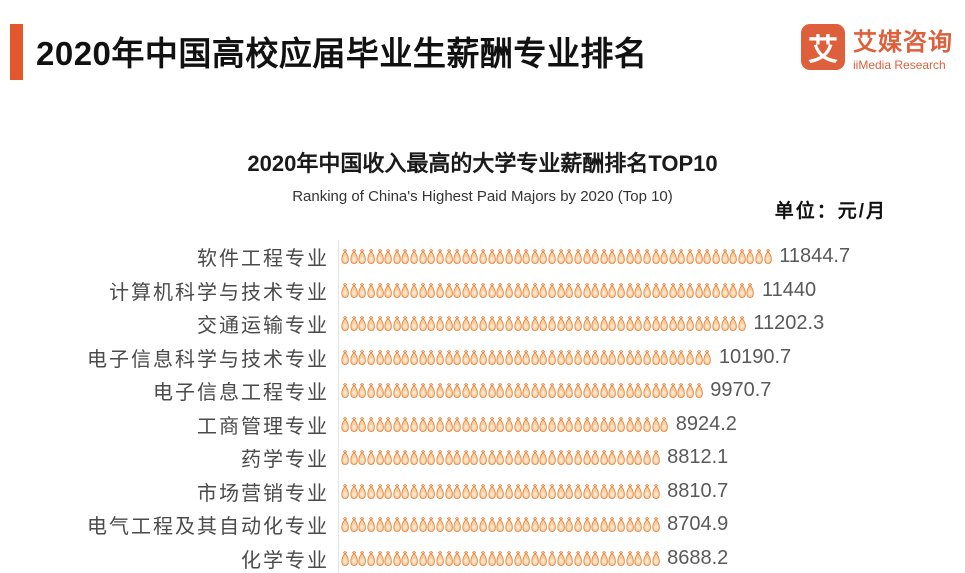 The image size is (965, 573). What do you see at coordinates (903, 47) in the screenshot?
I see `logo-text: 艾媒咨询 iiMedia Research` at bounding box center [903, 47].